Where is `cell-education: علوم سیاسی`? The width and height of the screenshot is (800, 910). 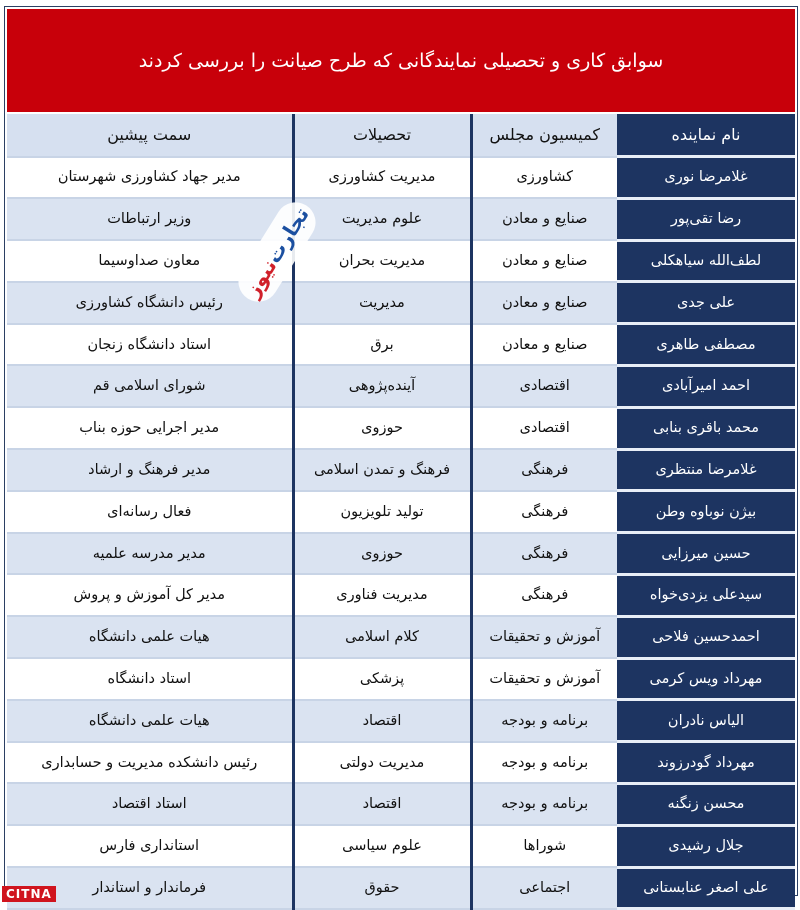
cell-education: علوم سیاسی is located at coordinates (381, 847).